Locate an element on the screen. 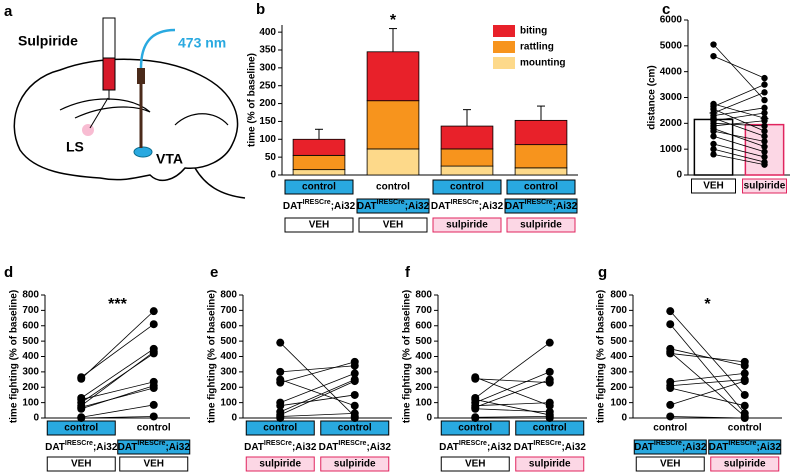  panel-a-diagram: a Sulpiride 473 nm LS VTA is located at coordinates (125, 101).